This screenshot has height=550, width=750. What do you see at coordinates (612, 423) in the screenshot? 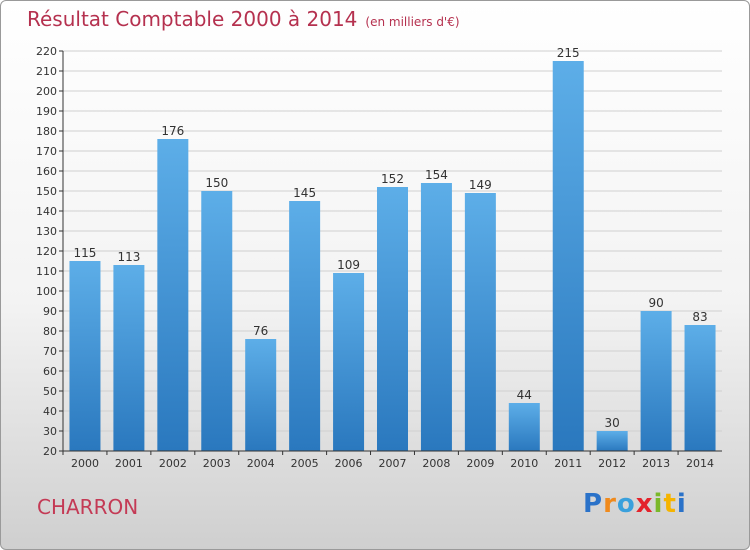
I see `data-label-2012: 30` at bounding box center [612, 423].